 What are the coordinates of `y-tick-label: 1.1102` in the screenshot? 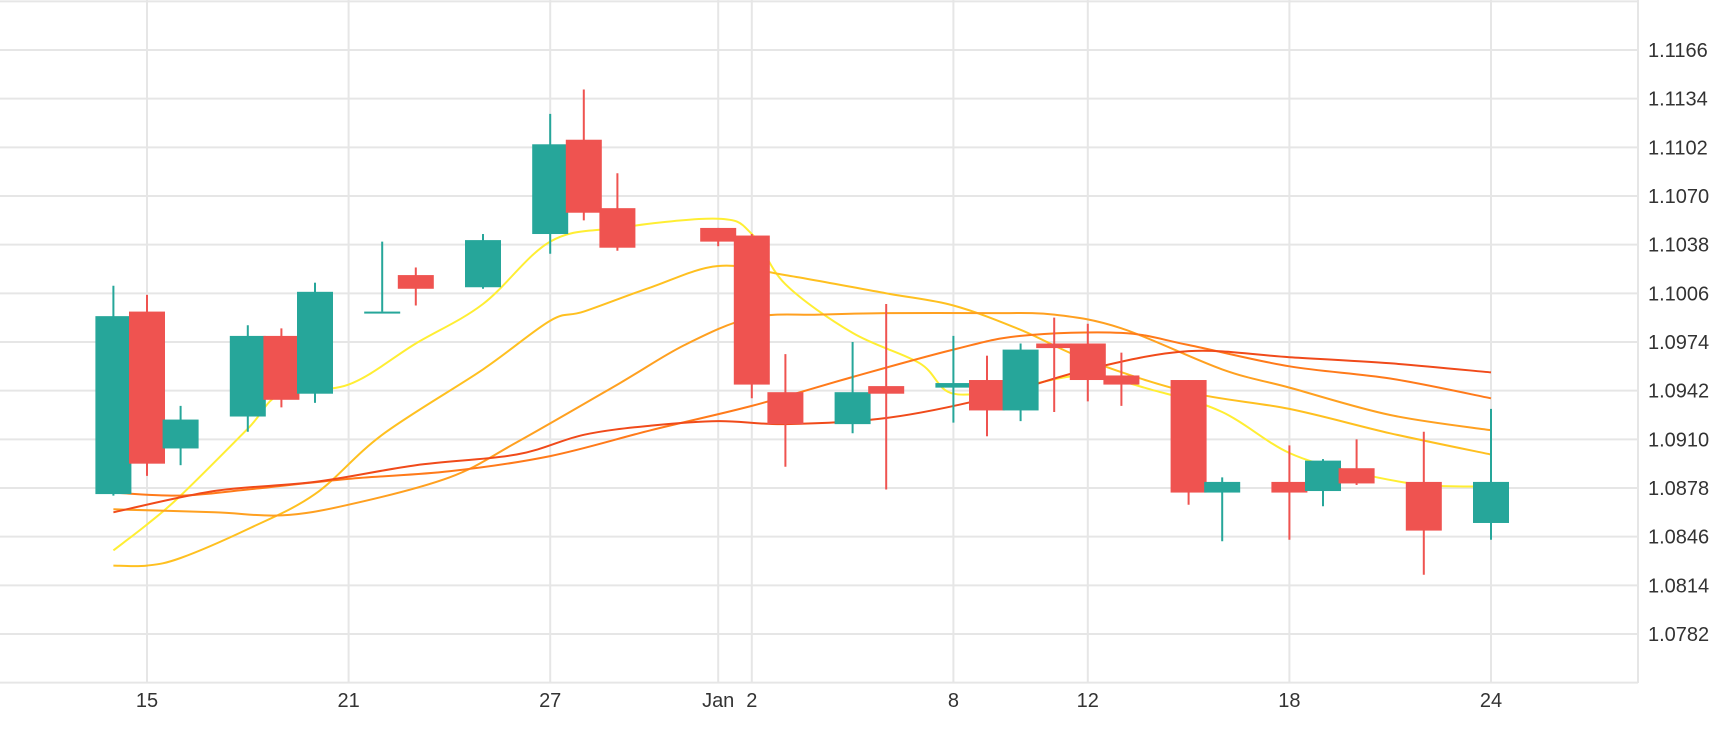 It's located at (1678, 148).